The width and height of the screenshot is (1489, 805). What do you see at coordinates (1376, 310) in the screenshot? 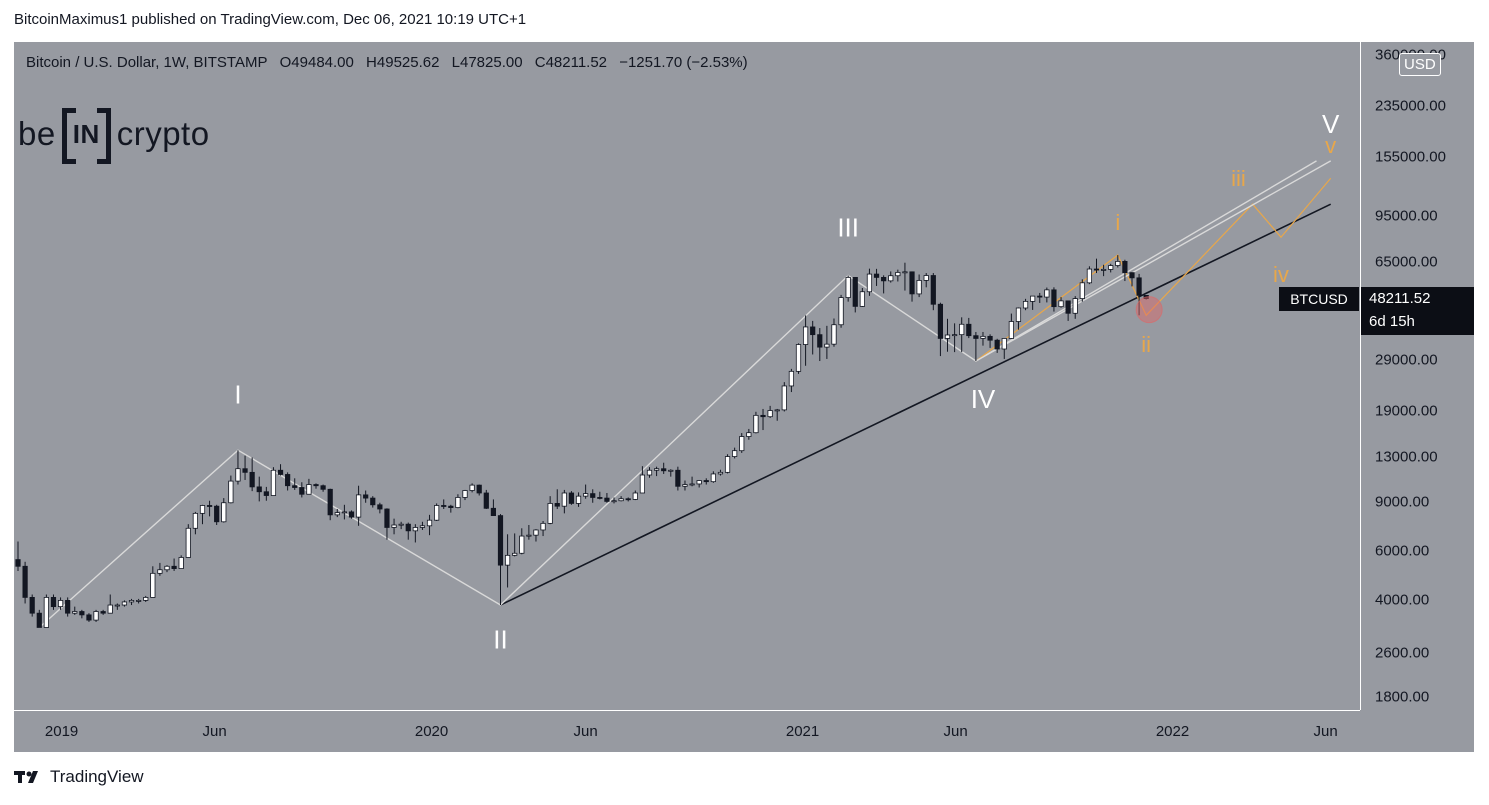
I see `last-price-tag: BTCUSD 48211.52 6d 15h` at bounding box center [1376, 310].